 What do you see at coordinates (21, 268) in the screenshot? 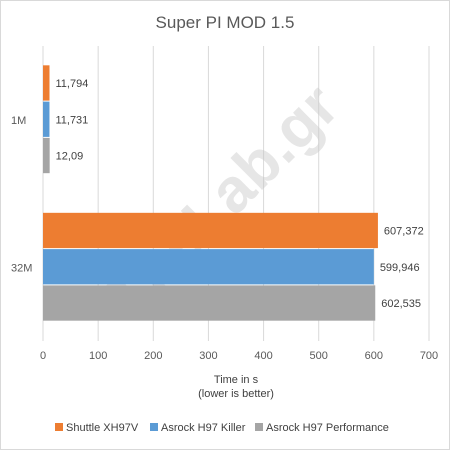
I see `category-label-32M: 32M` at bounding box center [21, 268].